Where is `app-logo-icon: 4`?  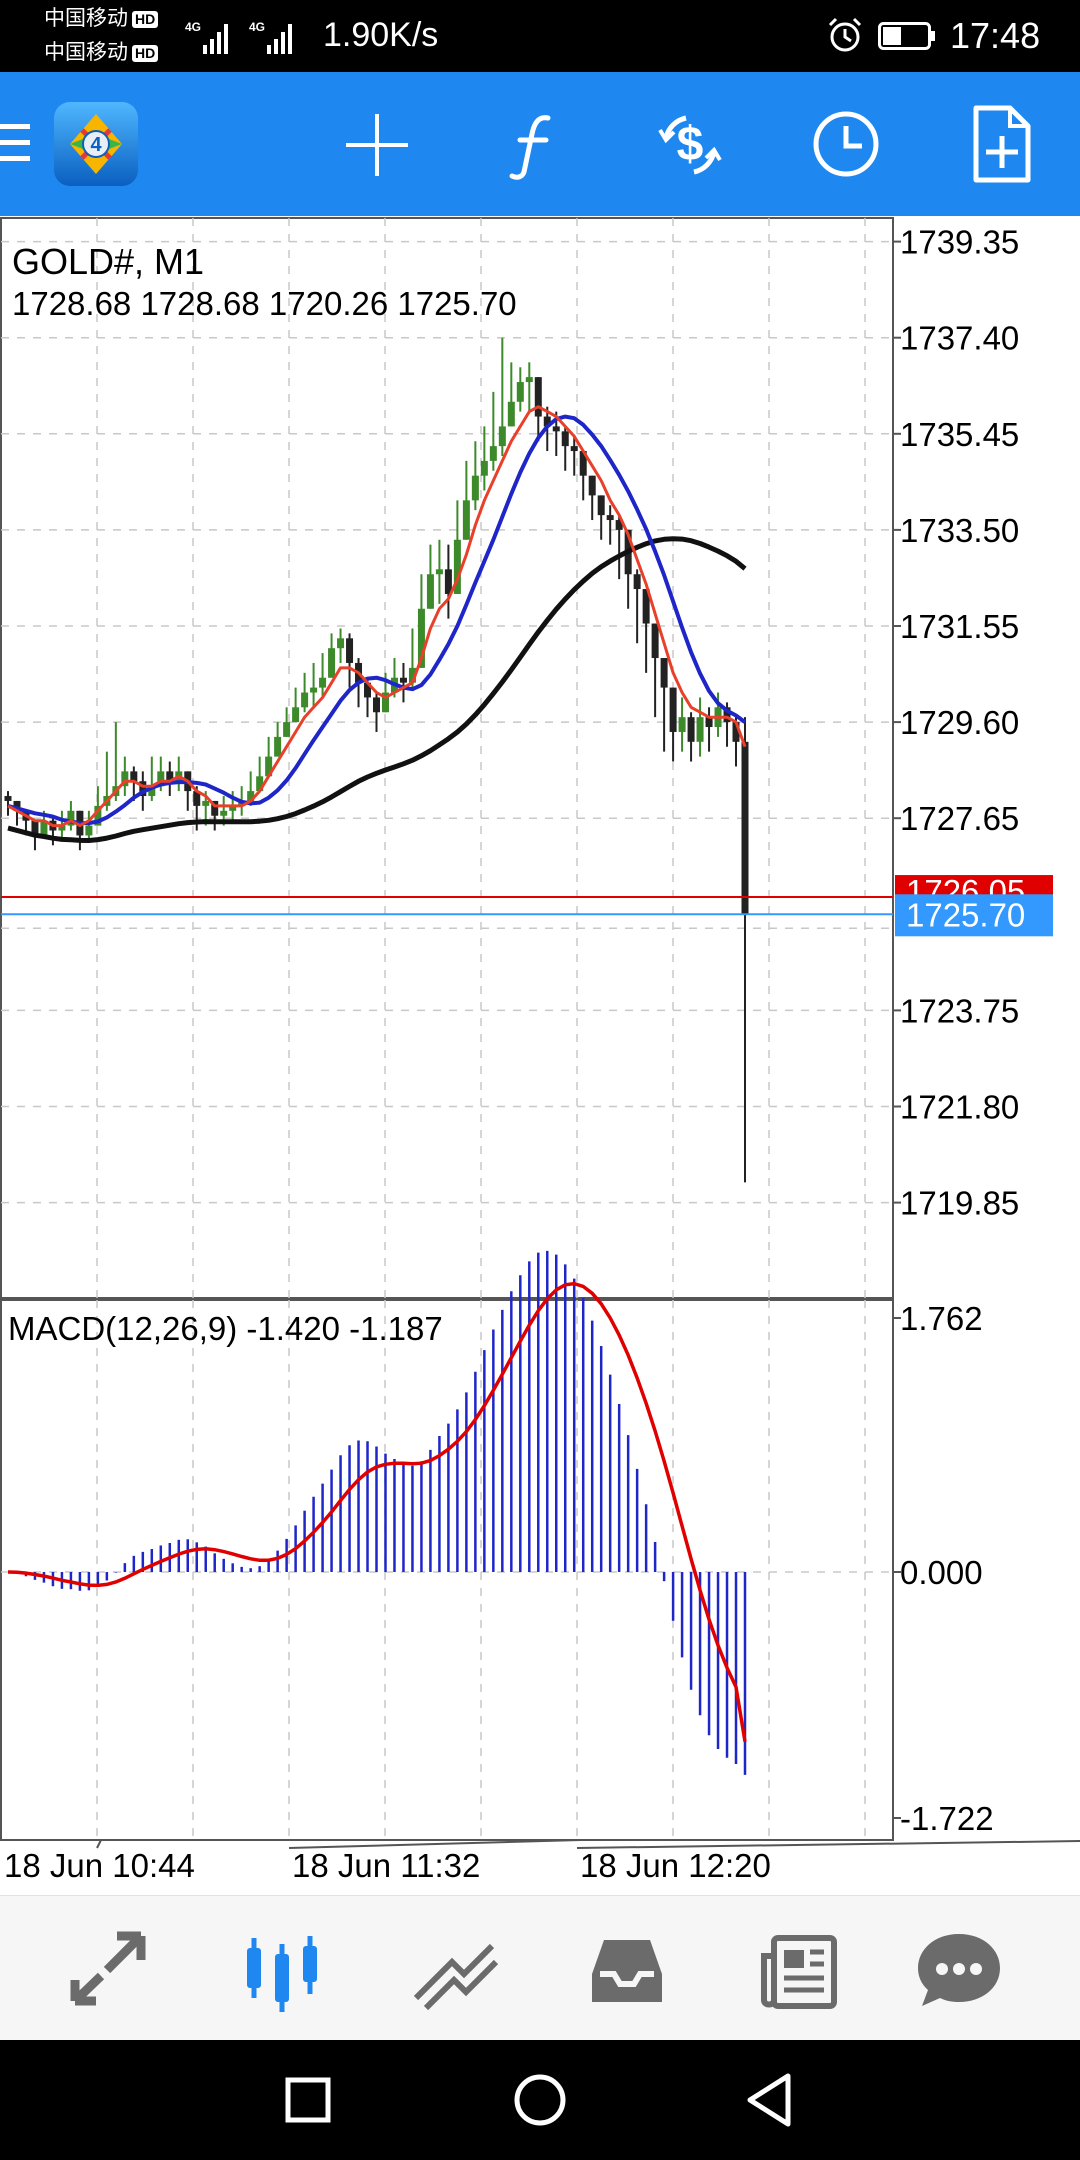
app-logo-icon: 4 is located at coordinates (96, 144).